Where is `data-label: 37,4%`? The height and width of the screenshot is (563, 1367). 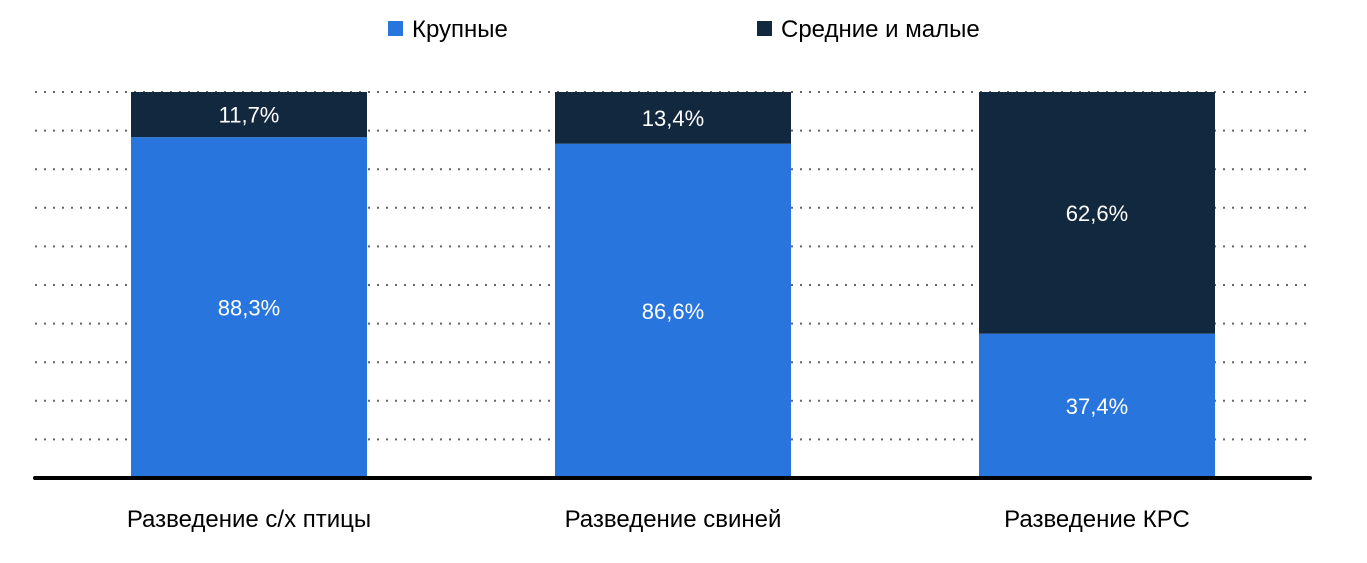
data-label: 37,4% is located at coordinates (1097, 406).